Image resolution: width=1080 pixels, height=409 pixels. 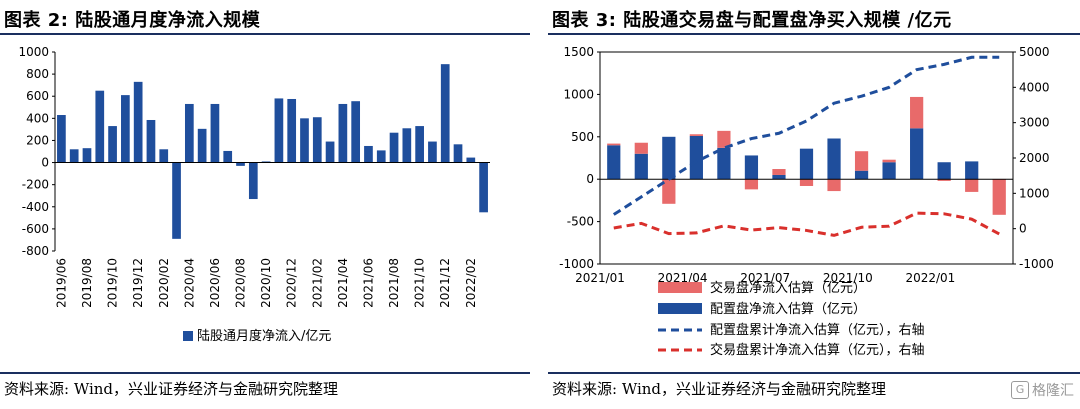 What do you see at coordinates (917, 154) in the screenshot?
I see `allocation-bar-2021/12` at bounding box center [917, 154].